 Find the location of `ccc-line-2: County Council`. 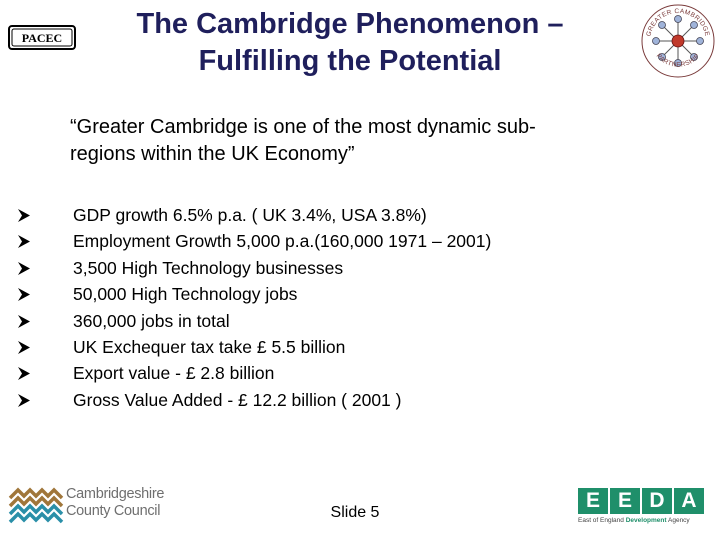

ccc-line-2: County Council is located at coordinates (113, 511).